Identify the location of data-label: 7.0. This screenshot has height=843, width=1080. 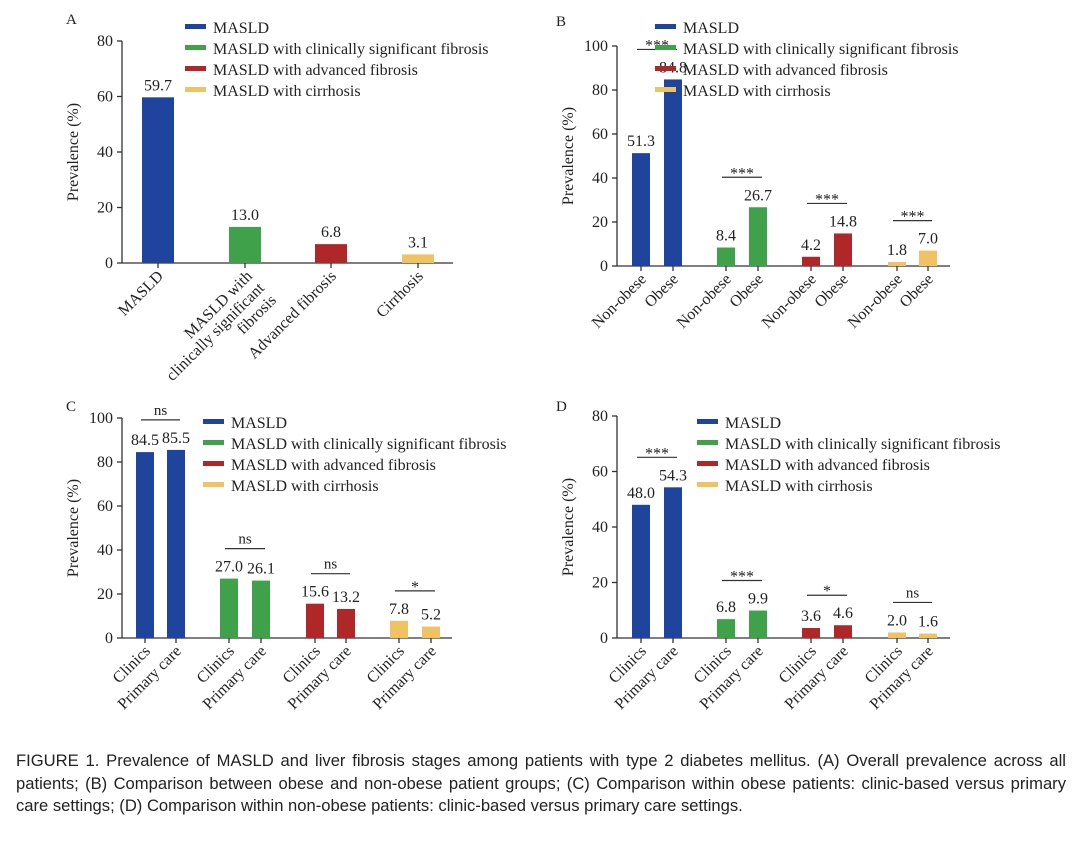
(928, 239).